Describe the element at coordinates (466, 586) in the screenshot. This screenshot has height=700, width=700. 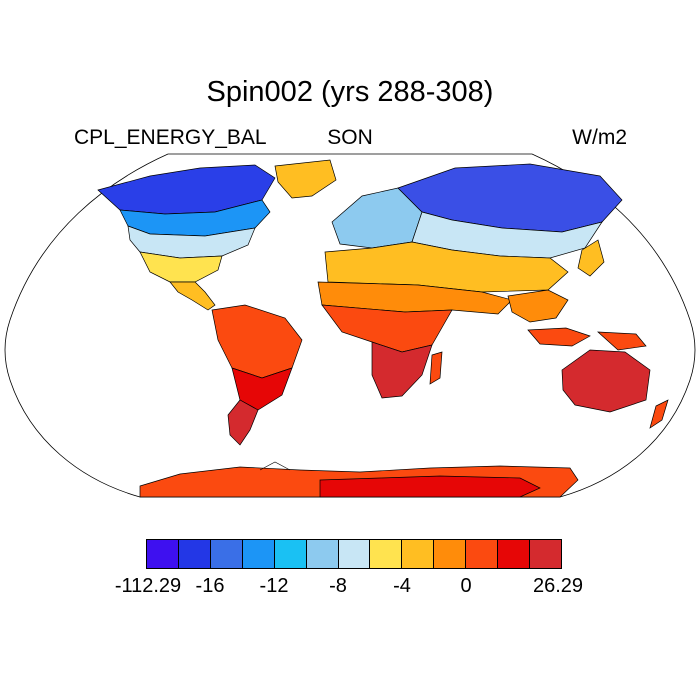
I see `colorbar-tick-label: 0` at that location.